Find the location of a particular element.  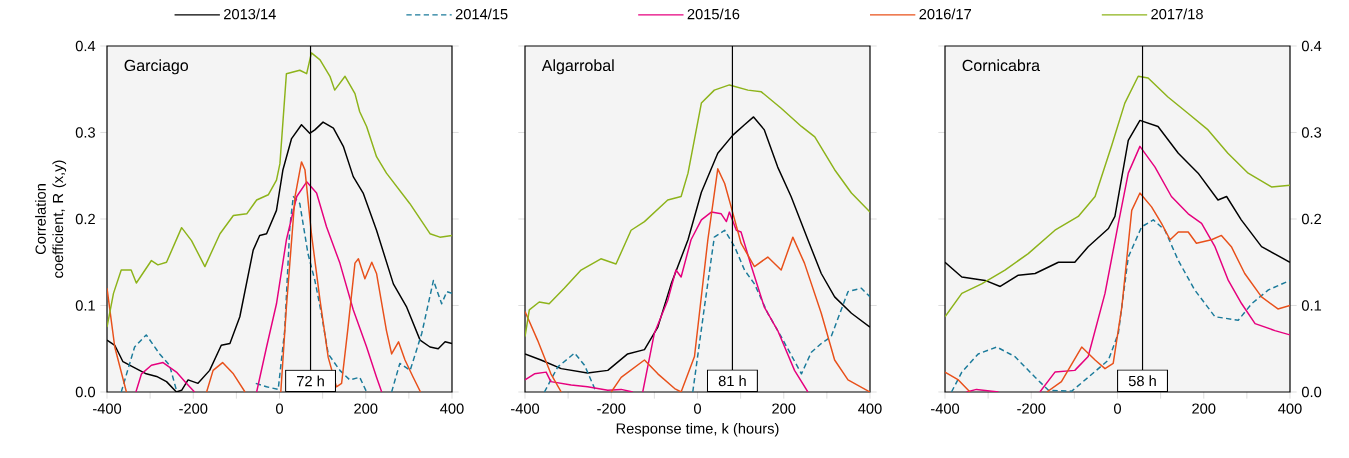

ref-line-label: 58 h is located at coordinates (1142, 381).